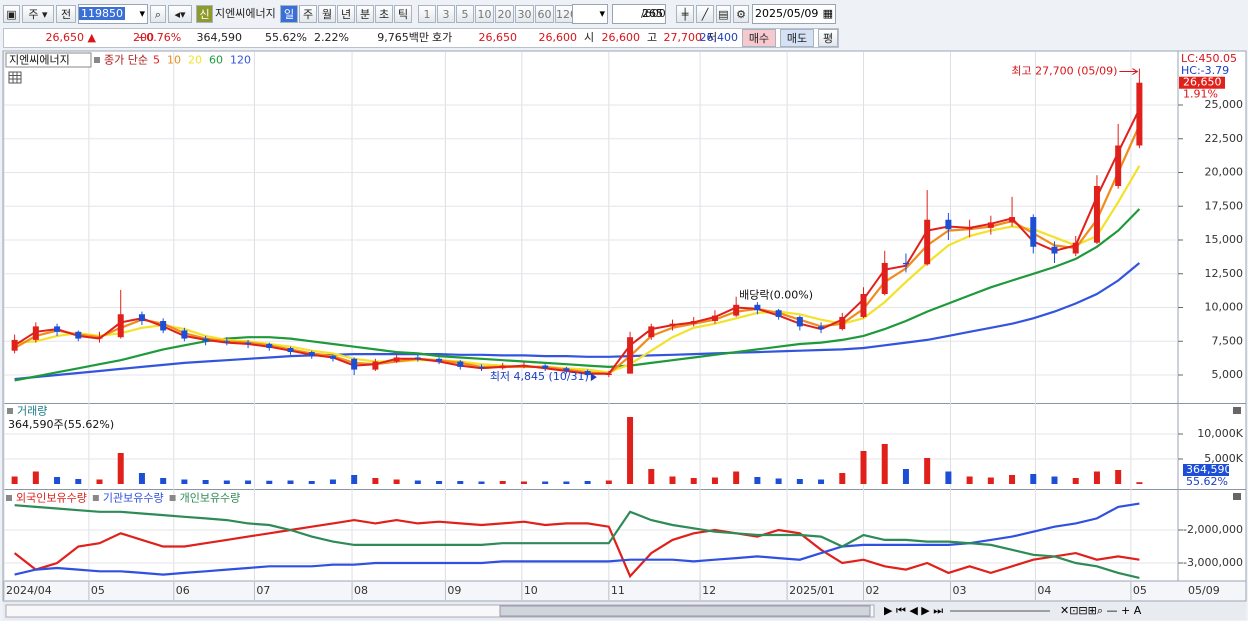  I want to click on code-input: 119850 ▾, so click(113, 14).